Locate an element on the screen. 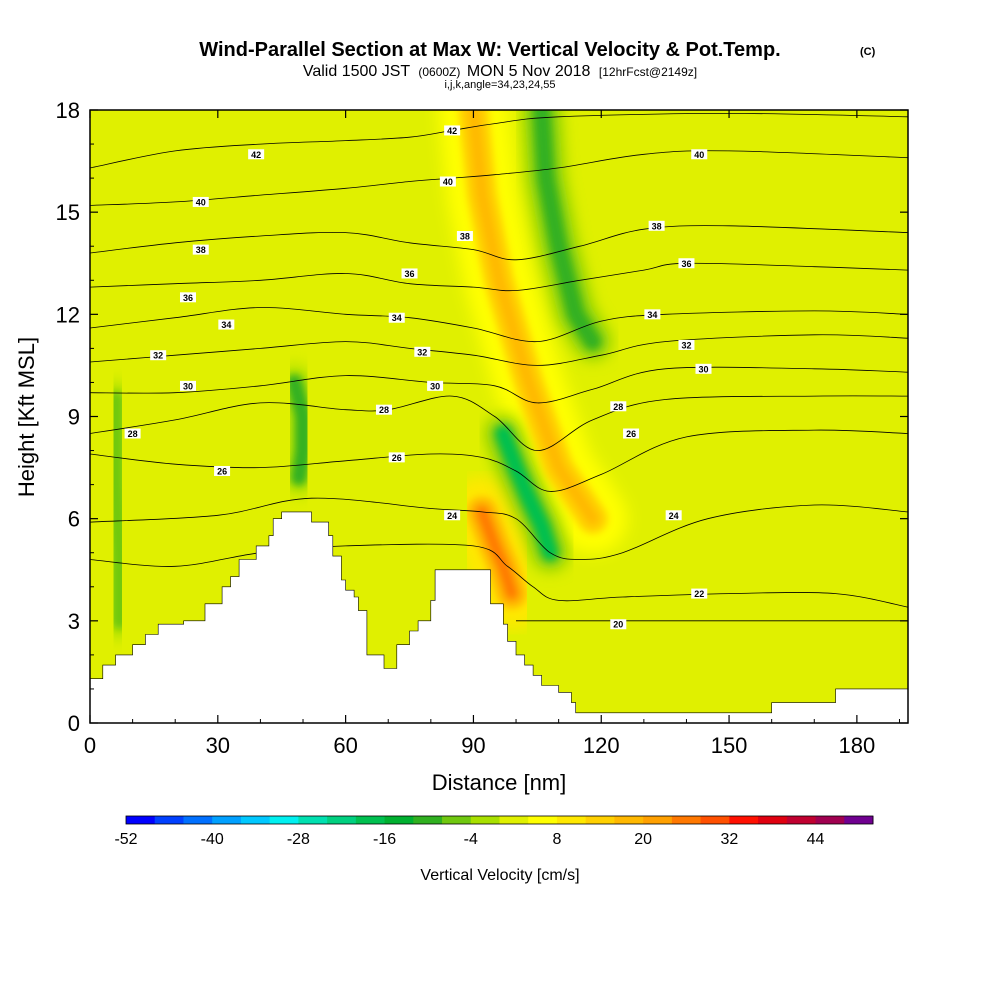  isentrope-label-20: 20 is located at coordinates (618, 624).